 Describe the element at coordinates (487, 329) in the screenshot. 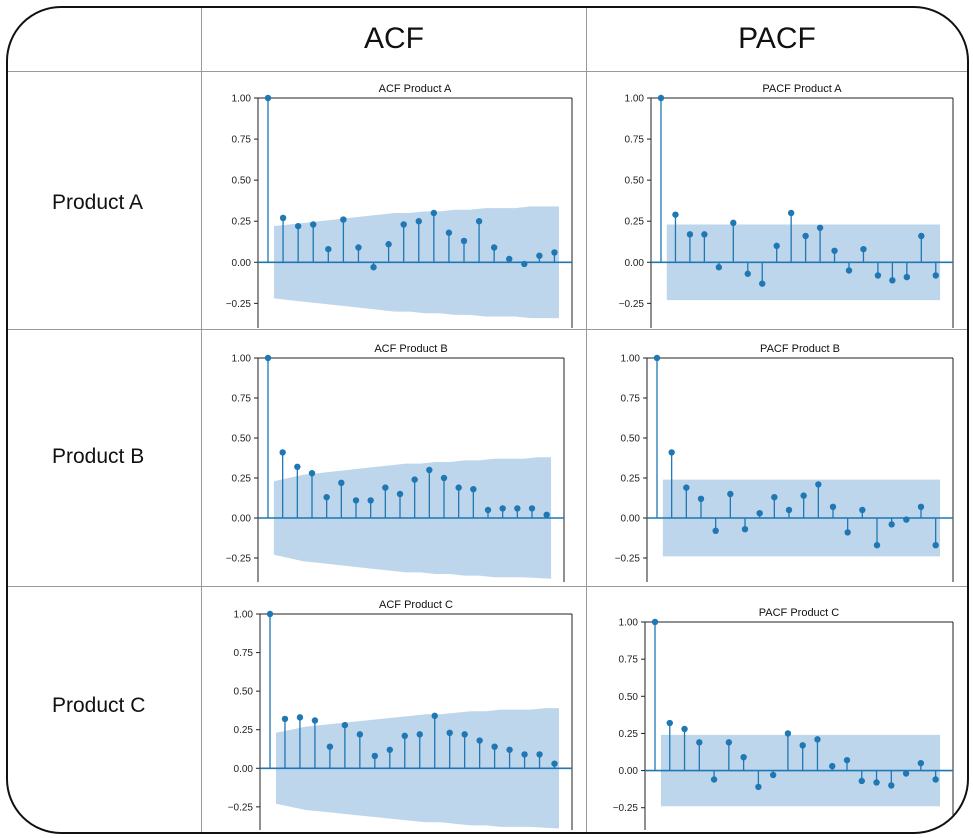

I see `table-divider-row1` at that location.